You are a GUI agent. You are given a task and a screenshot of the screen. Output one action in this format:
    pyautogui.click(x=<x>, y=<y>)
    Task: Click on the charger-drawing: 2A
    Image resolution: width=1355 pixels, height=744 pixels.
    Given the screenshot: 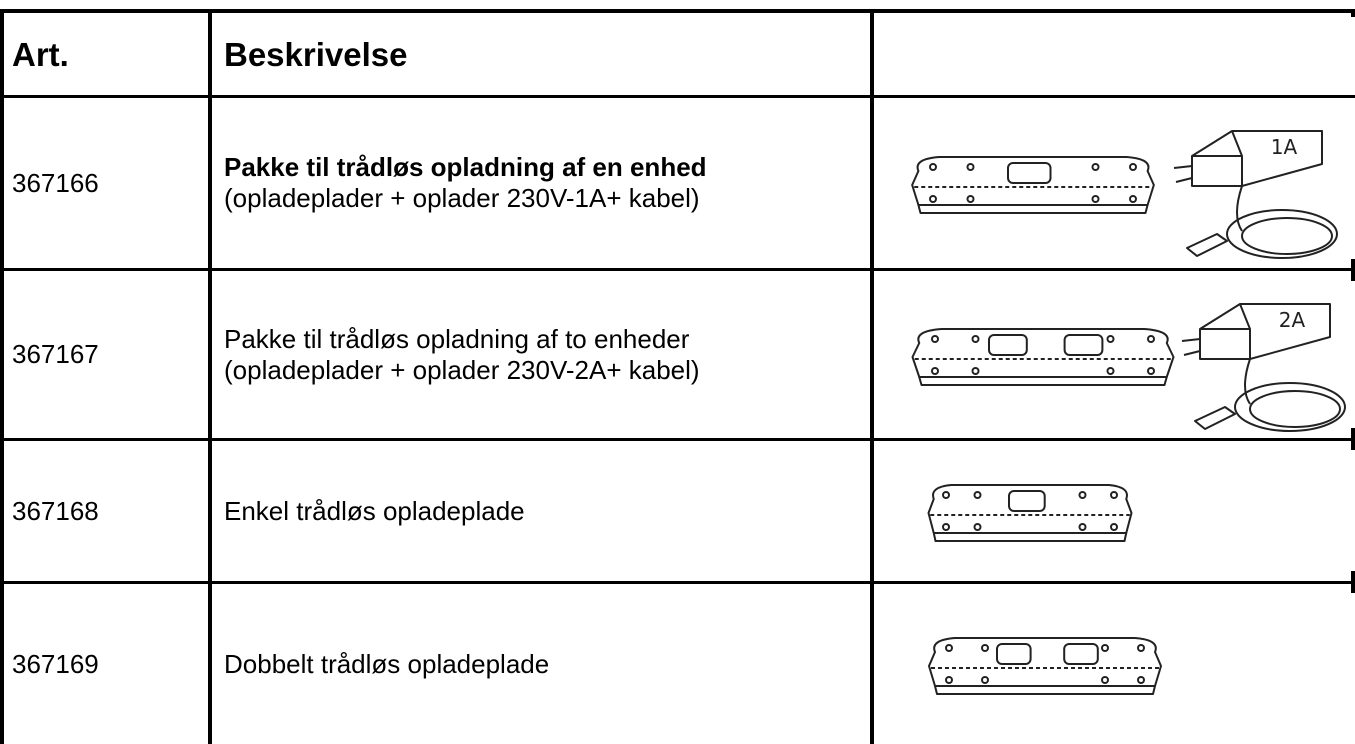 What is the action you would take?
    pyautogui.click(x=1263, y=367)
    